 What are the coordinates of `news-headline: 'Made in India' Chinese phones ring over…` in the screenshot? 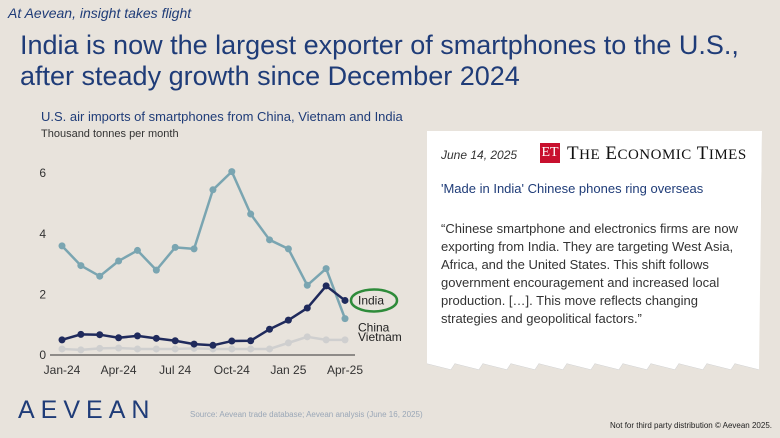 It's located at (572, 188).